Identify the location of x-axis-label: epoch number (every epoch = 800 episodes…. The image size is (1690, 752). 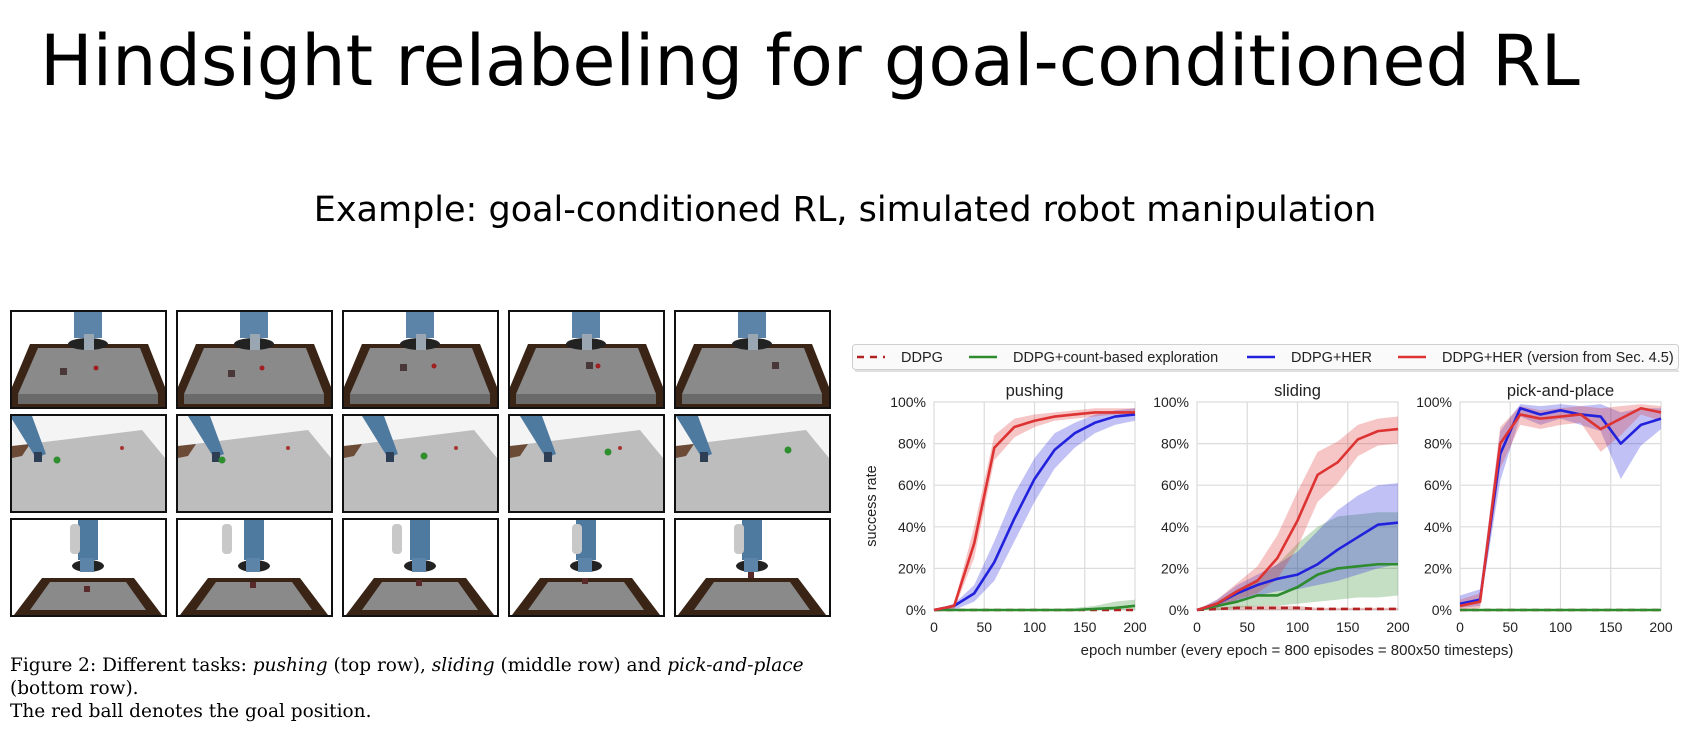
(1297, 650).